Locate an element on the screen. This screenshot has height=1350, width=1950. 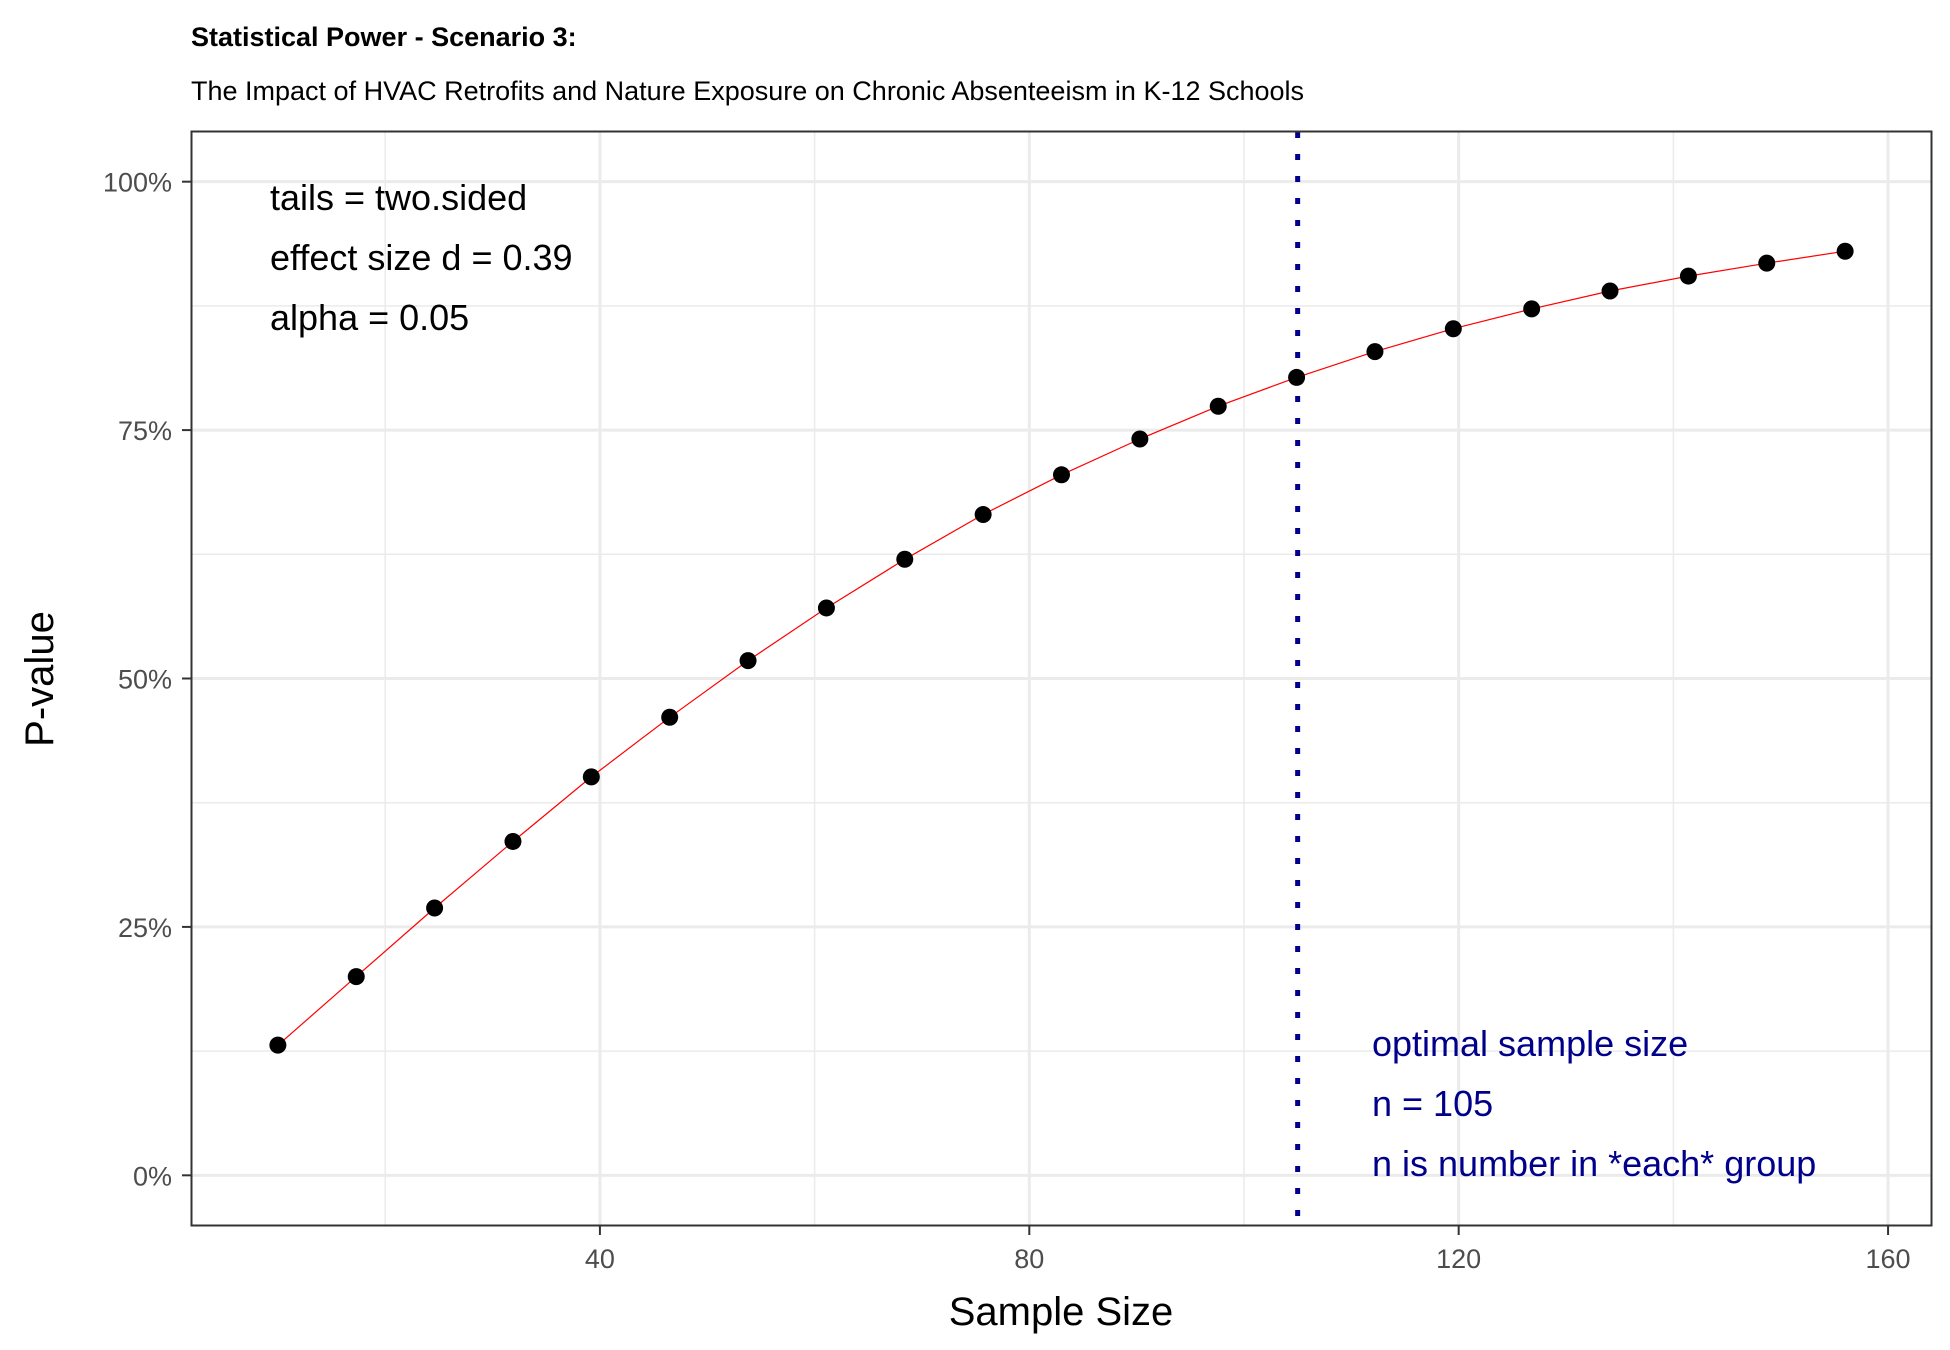
x-tick-label: 120 is located at coordinates (1458, 1259).